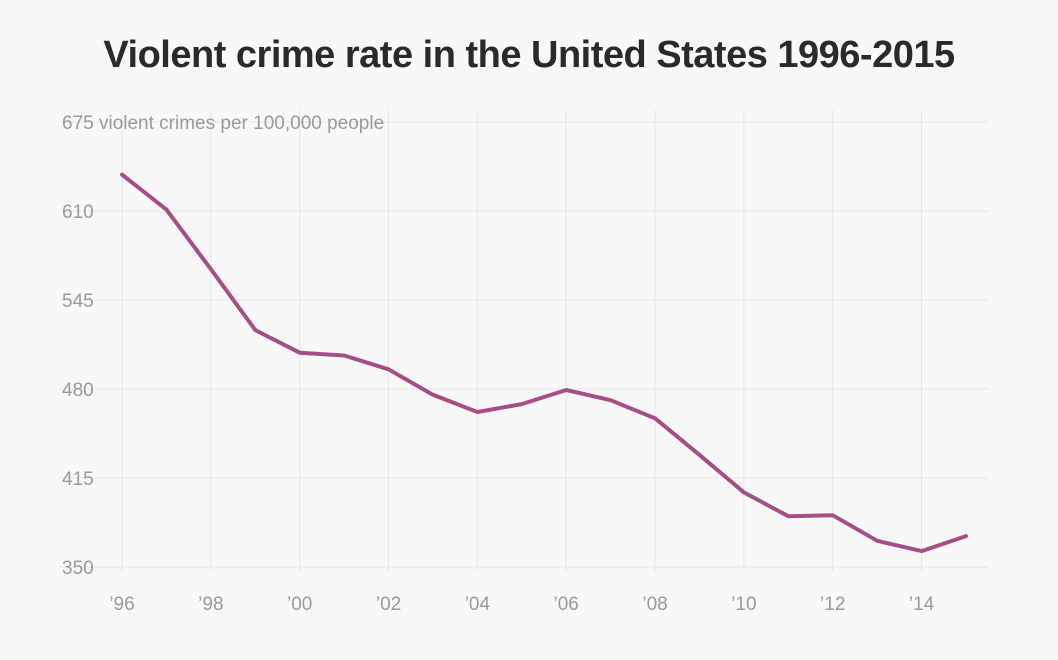 This screenshot has width=1058, height=660. Describe the element at coordinates (478, 604) in the screenshot. I see `x-tick-label: ’04` at that location.